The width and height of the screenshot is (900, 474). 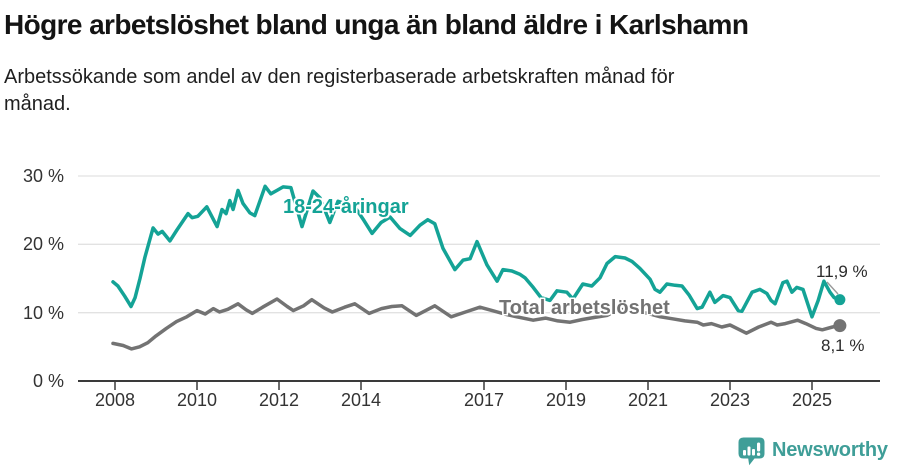 What do you see at coordinates (197, 400) in the screenshot?
I see `x-tick-label-2010: 2010` at bounding box center [197, 400].